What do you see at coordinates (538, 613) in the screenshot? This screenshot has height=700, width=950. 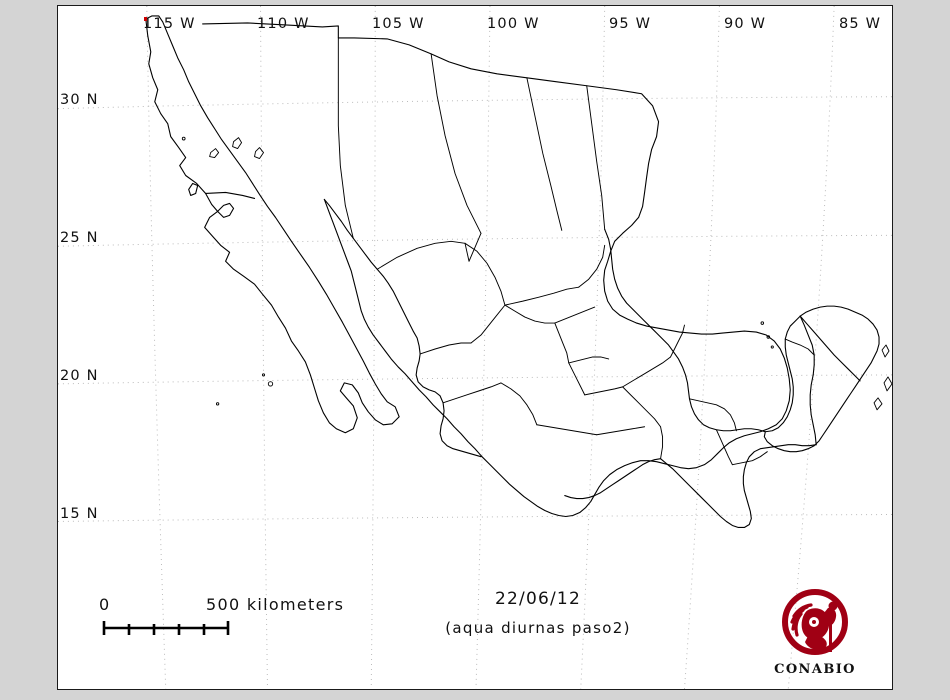 I see `caption-block: 22/06/12 (aqua diurnas paso2)` at bounding box center [538, 613].